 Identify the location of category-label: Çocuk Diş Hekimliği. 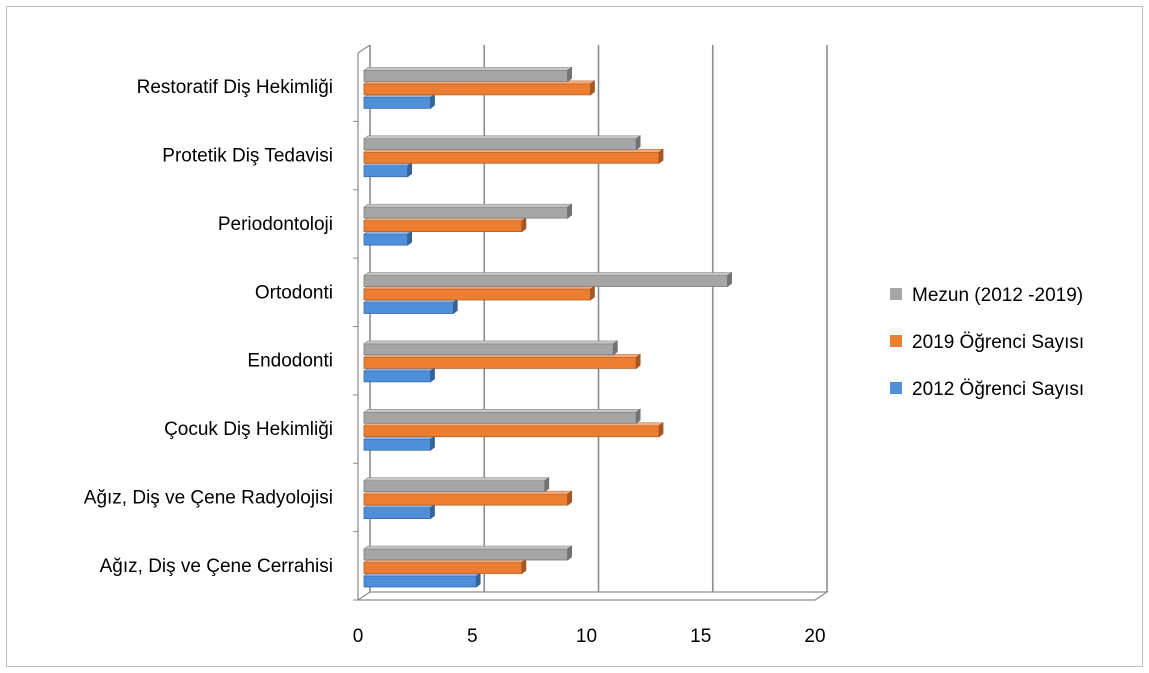
(248, 429).